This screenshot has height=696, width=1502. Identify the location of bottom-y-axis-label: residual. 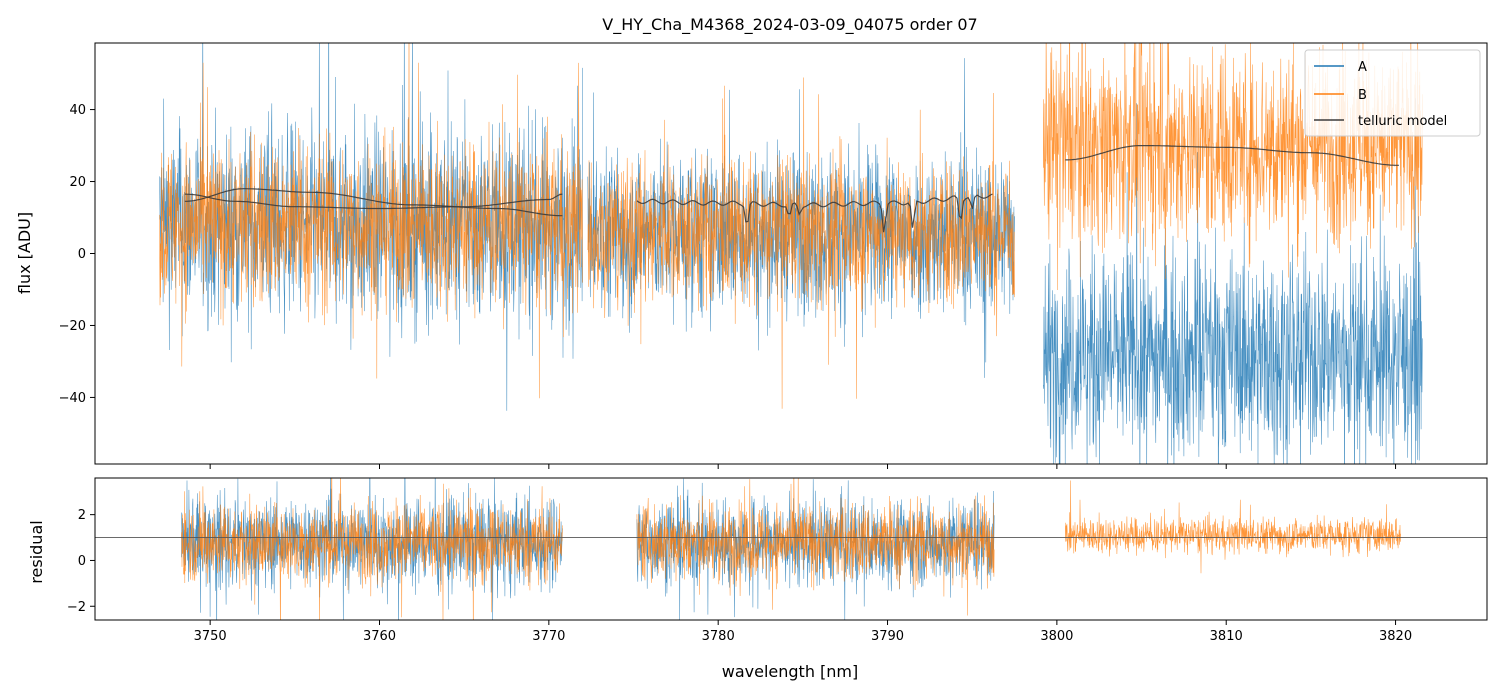
(36, 551).